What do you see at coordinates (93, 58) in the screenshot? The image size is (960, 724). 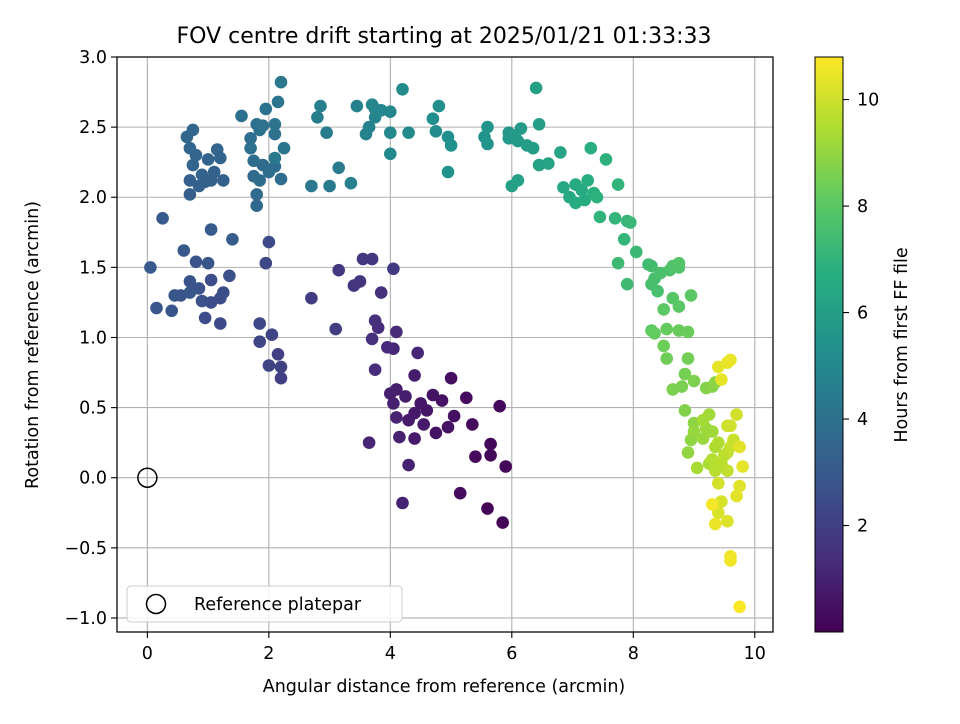 I see `y-tick-label: 3.0` at bounding box center [93, 58].